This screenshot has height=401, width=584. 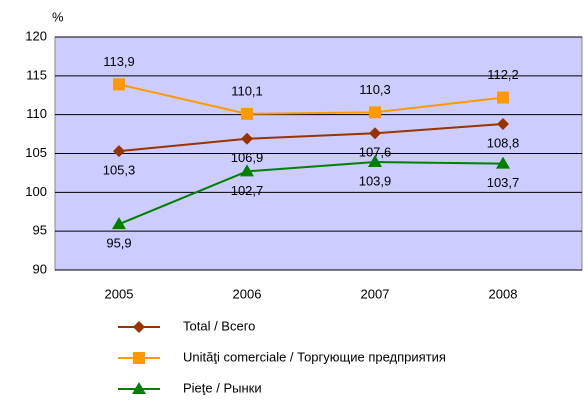 I want to click on data-label: 105,3, so click(x=119, y=170).